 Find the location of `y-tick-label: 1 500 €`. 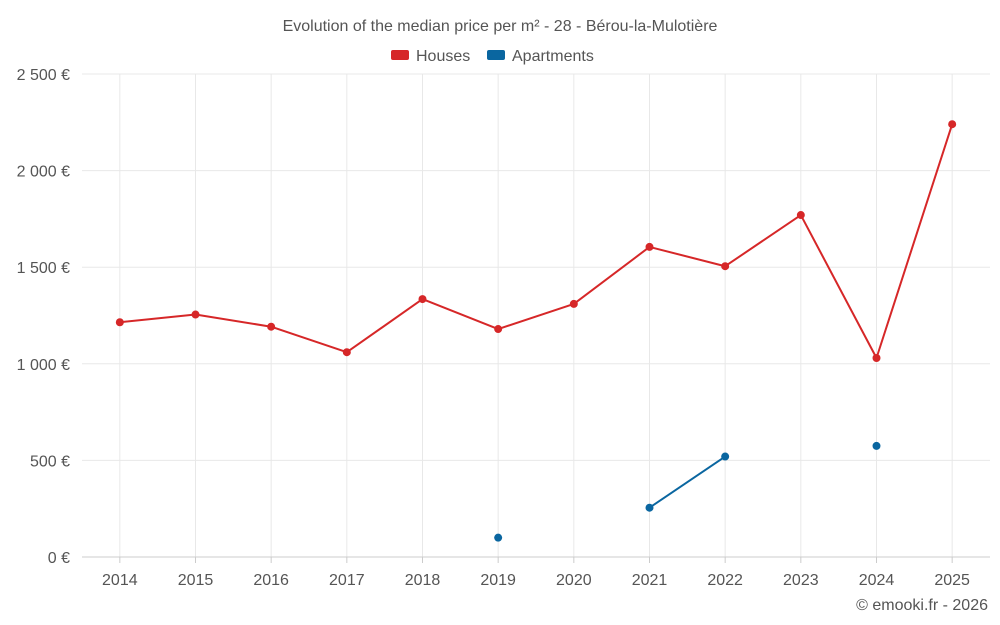

y-tick-label: 1 500 € is located at coordinates (43, 268).